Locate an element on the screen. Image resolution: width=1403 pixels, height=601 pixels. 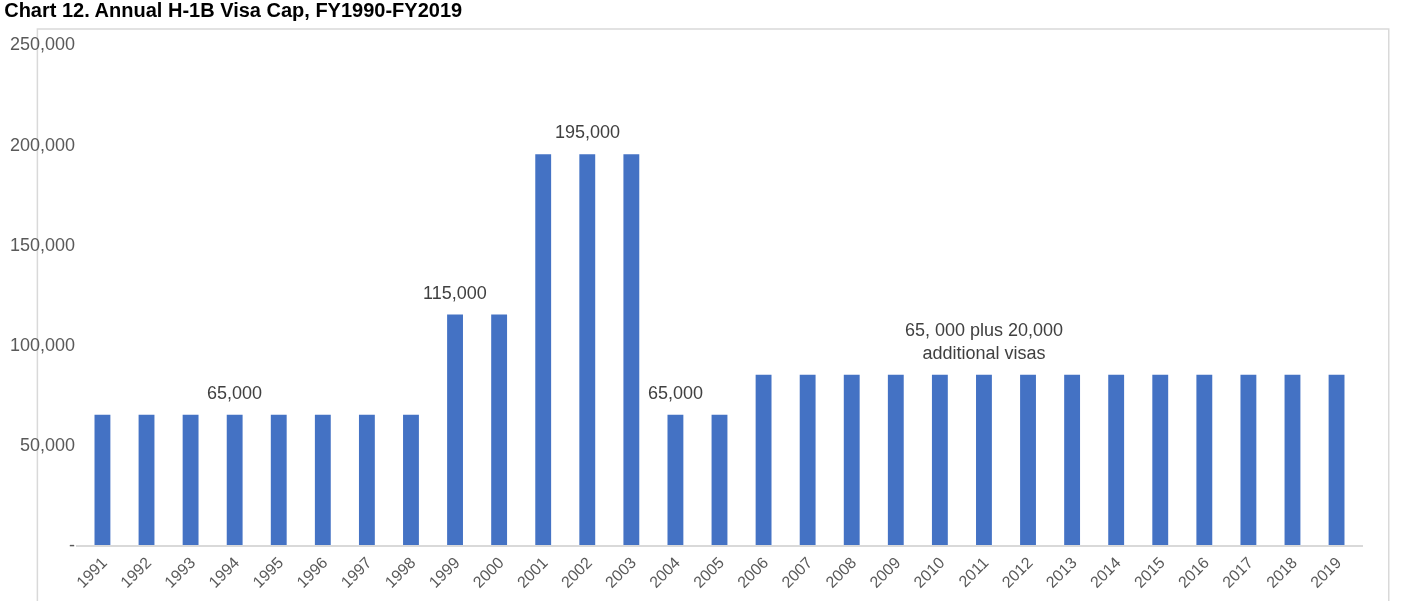
annotation: 195,000 is located at coordinates (588, 132).